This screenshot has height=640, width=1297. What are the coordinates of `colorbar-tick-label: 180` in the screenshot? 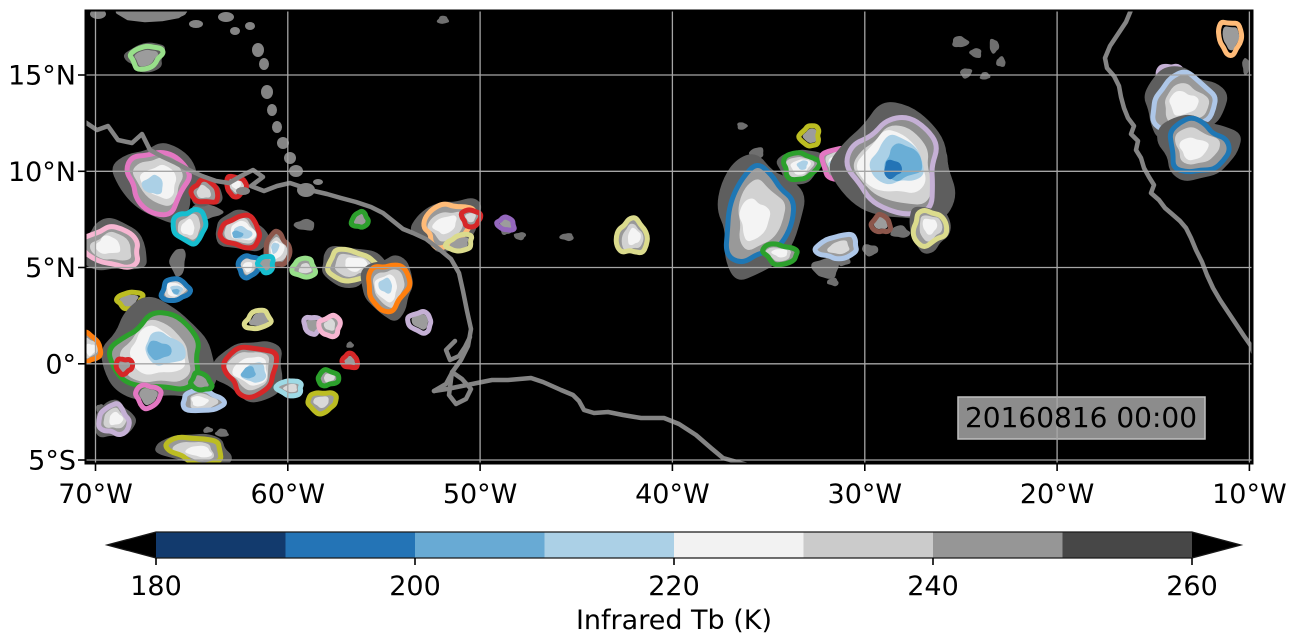 It's located at (156, 586).